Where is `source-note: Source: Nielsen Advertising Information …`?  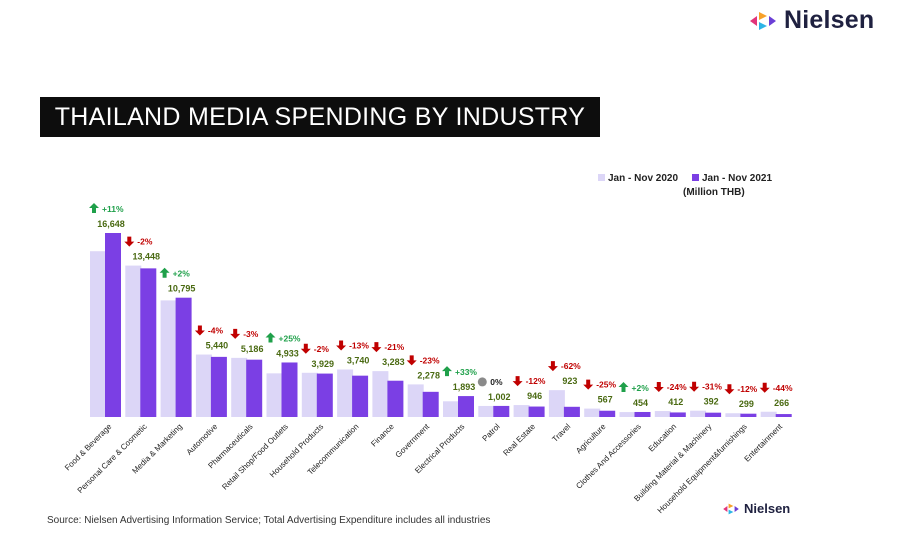 source-note: Source: Nielsen Advertising Information … is located at coordinates (269, 520).